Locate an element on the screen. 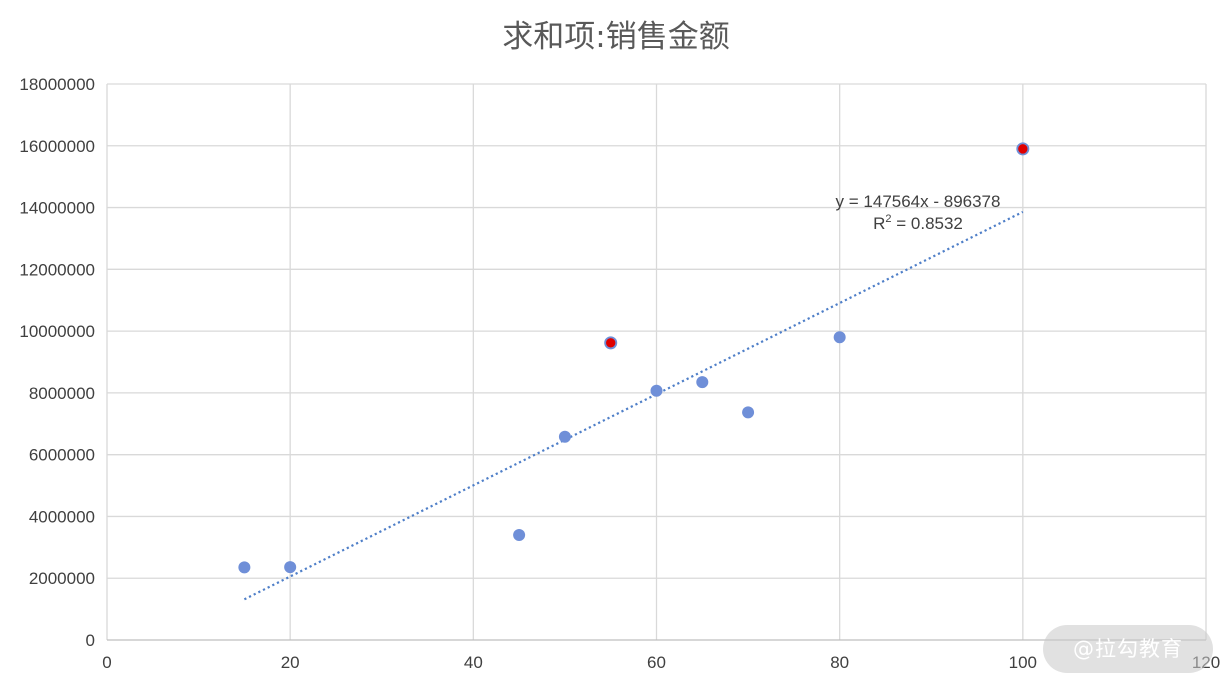 The width and height of the screenshot is (1232, 690). y-tick-label: 14000000 is located at coordinates (57, 208).